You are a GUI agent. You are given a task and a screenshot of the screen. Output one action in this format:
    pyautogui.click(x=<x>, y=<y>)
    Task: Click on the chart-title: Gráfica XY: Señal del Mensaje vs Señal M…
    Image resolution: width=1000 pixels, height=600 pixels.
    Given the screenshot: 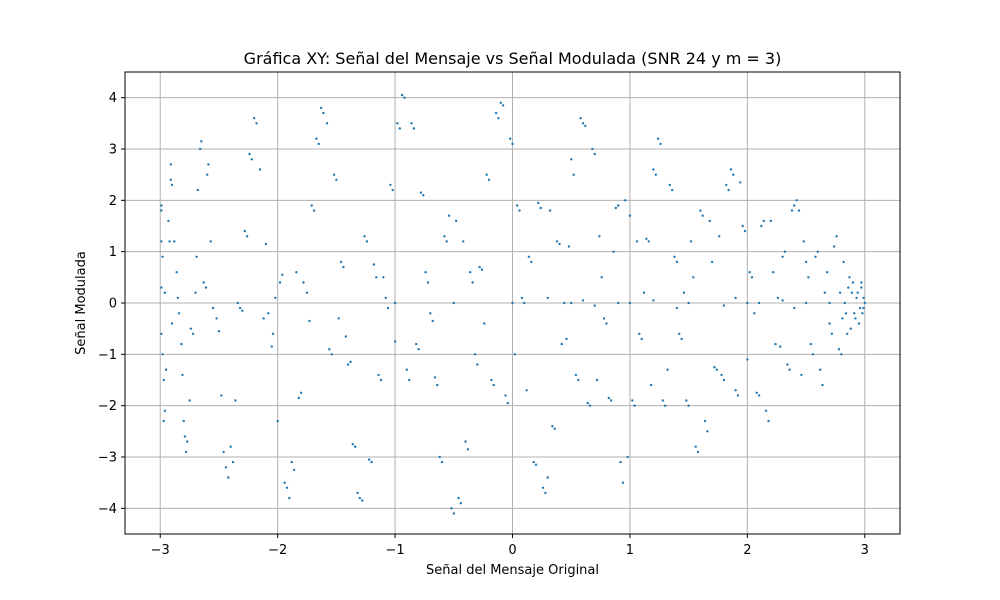 What is the action you would take?
    pyautogui.click(x=513, y=58)
    